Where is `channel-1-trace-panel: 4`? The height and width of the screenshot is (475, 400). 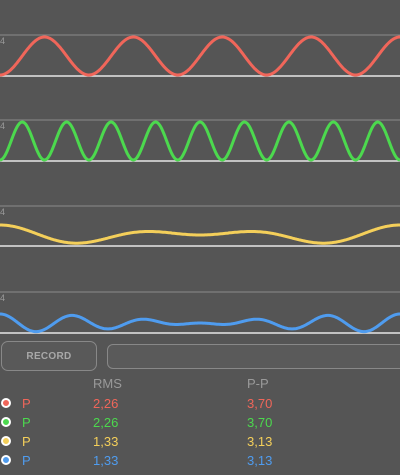
channel-1-trace-panel: 4 is located at coordinates (200, 55).